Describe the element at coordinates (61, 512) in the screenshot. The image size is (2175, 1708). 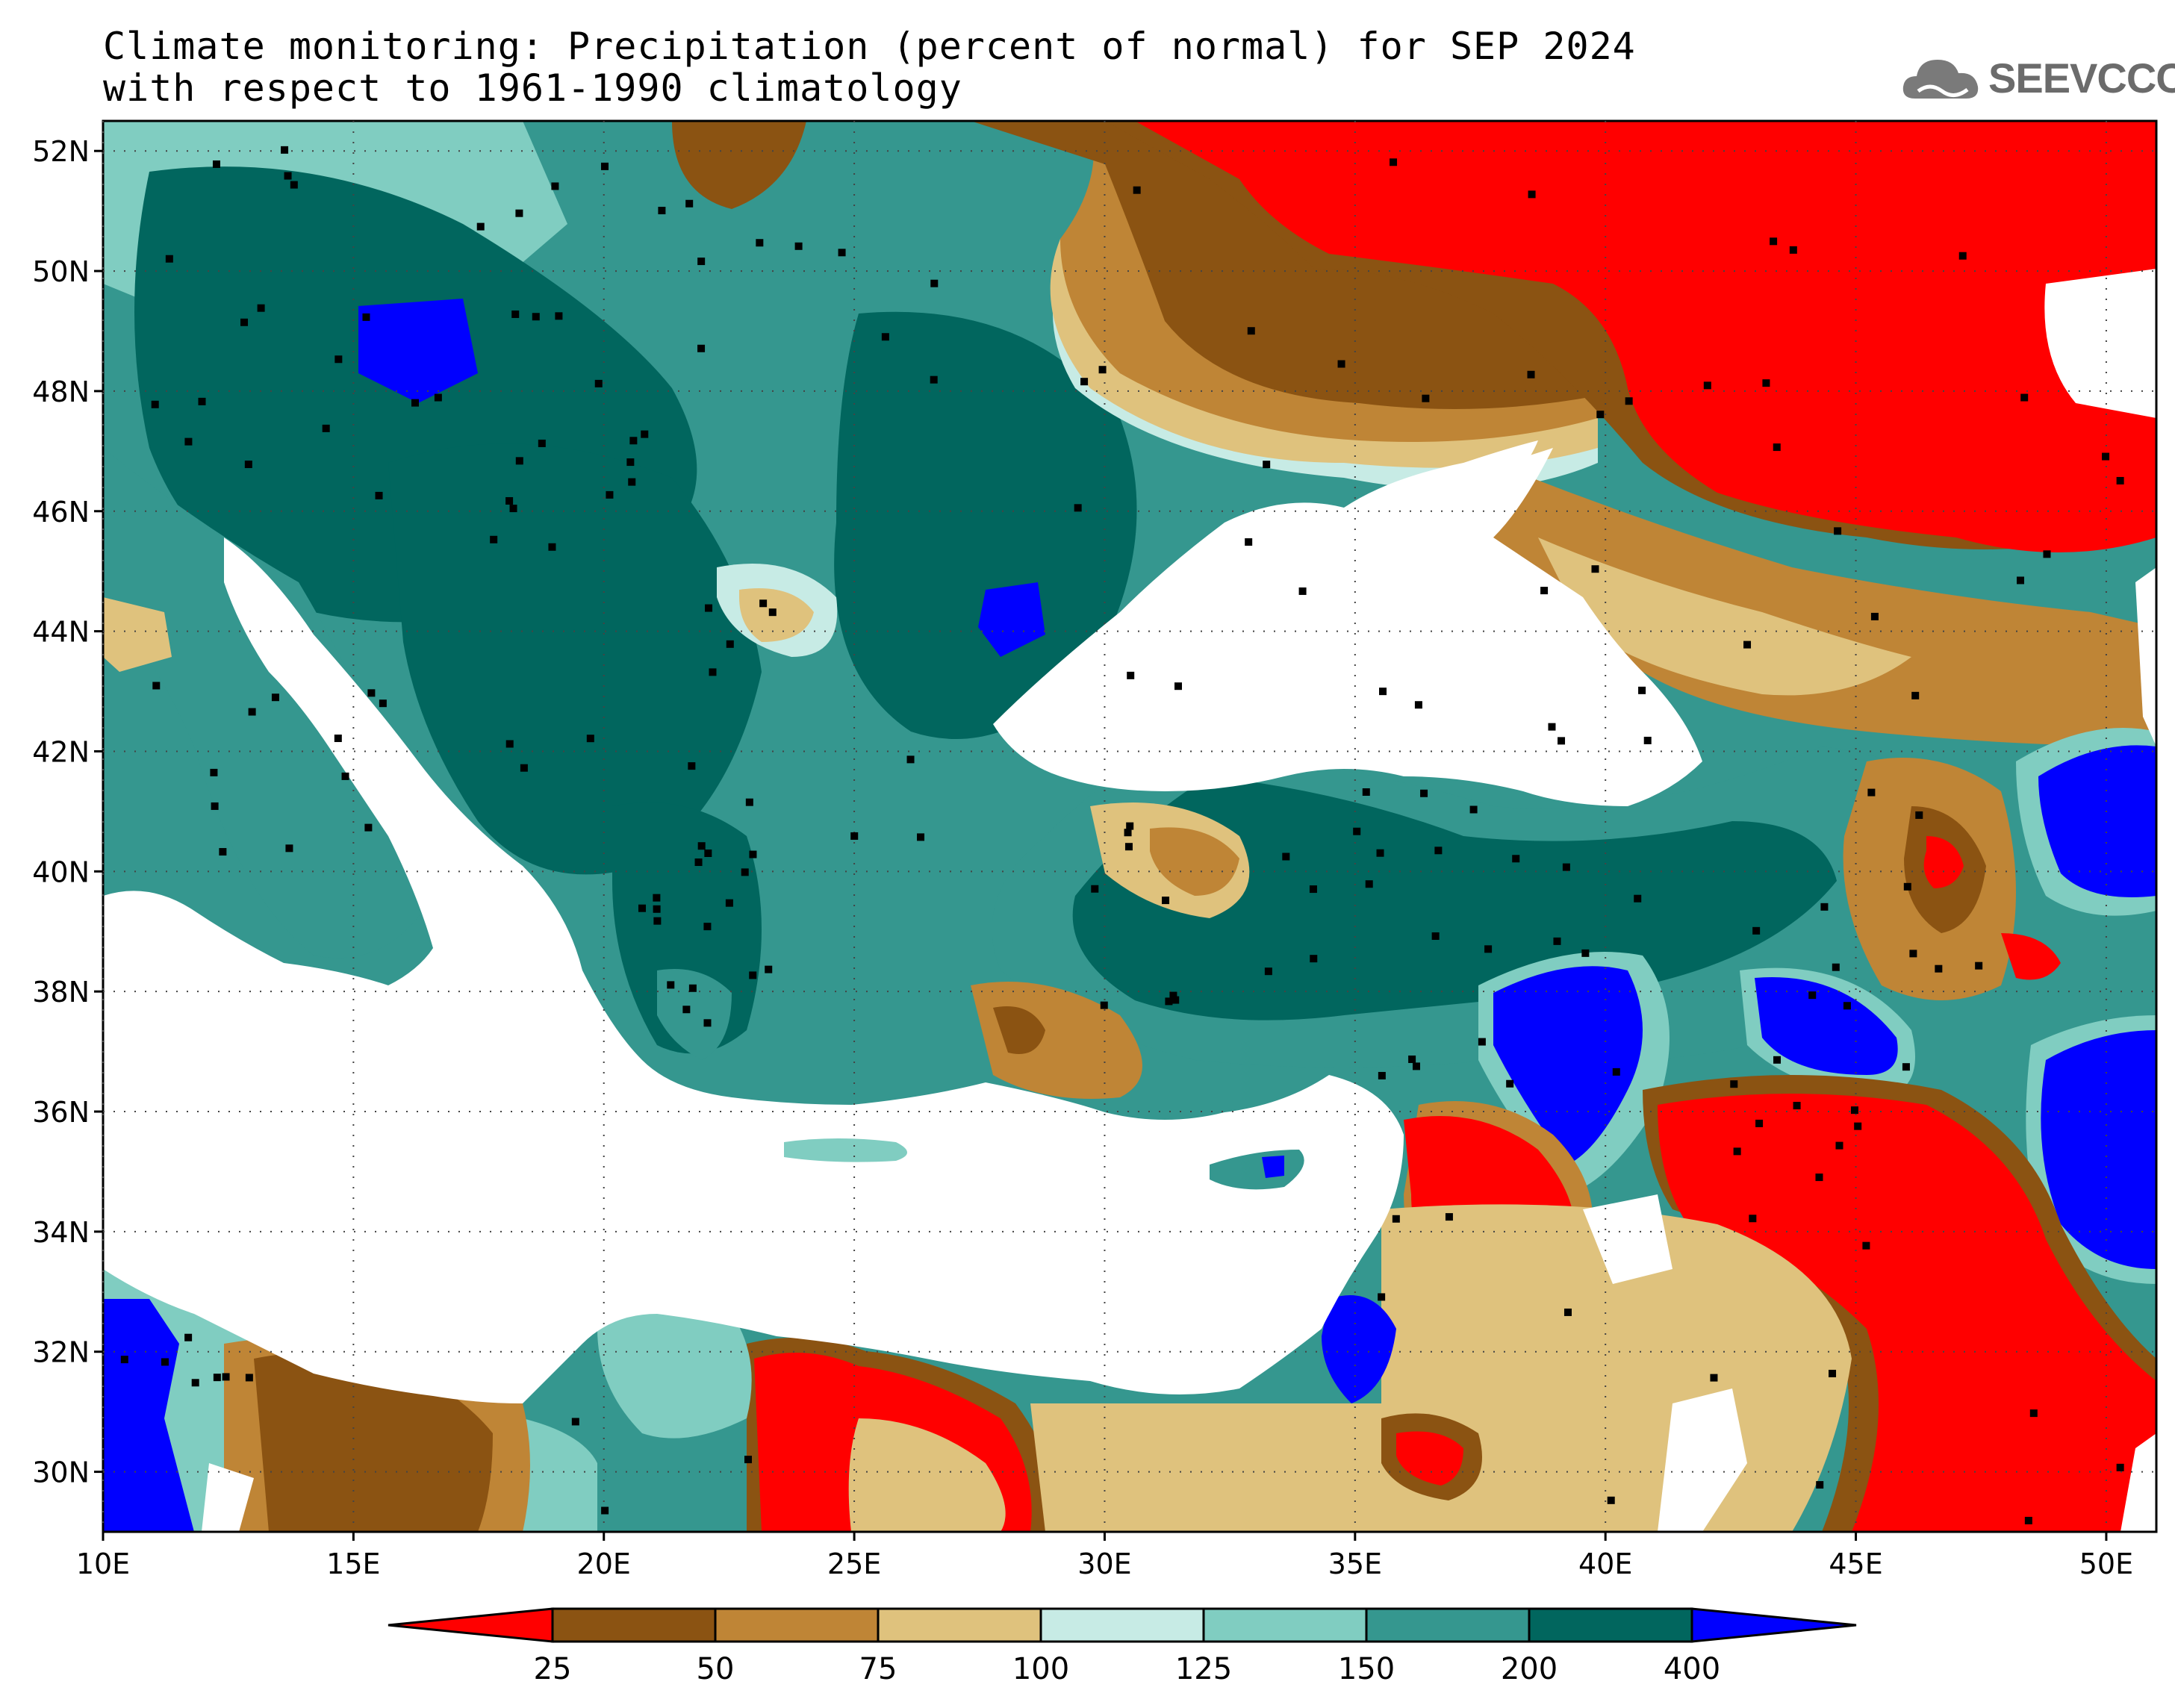
I see `lat-tick-label: 46N` at that location.